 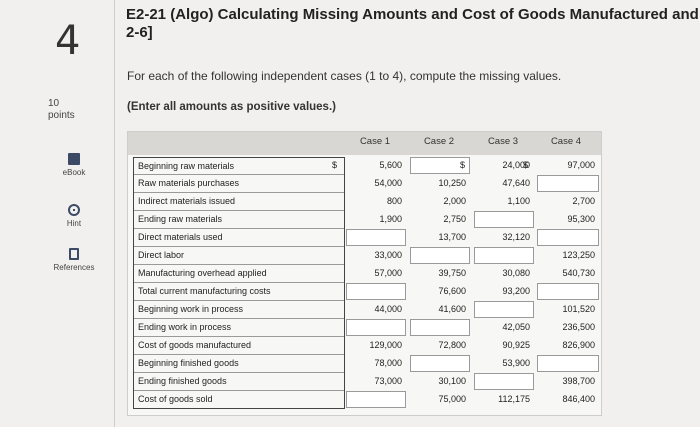 What do you see at coordinates (516, 237) in the screenshot?
I see `cell-value: 32,120` at bounding box center [516, 237].